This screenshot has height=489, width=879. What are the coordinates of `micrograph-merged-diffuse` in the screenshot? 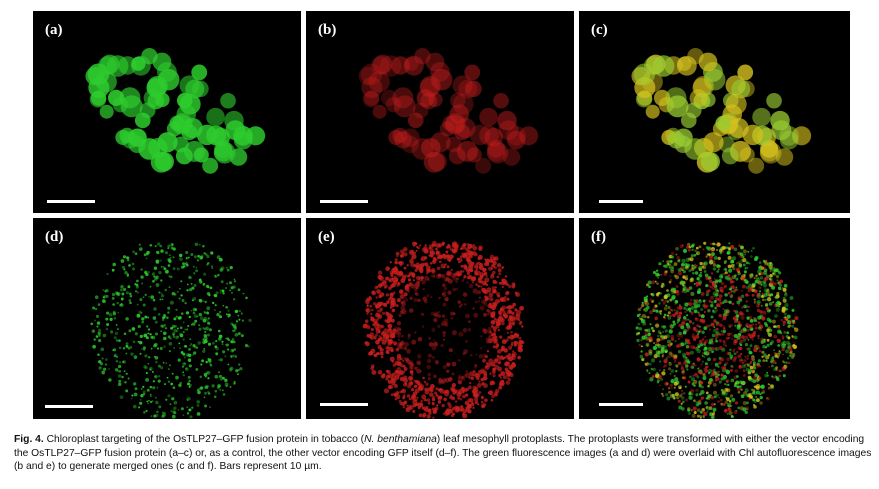 It's located at (717, 330).